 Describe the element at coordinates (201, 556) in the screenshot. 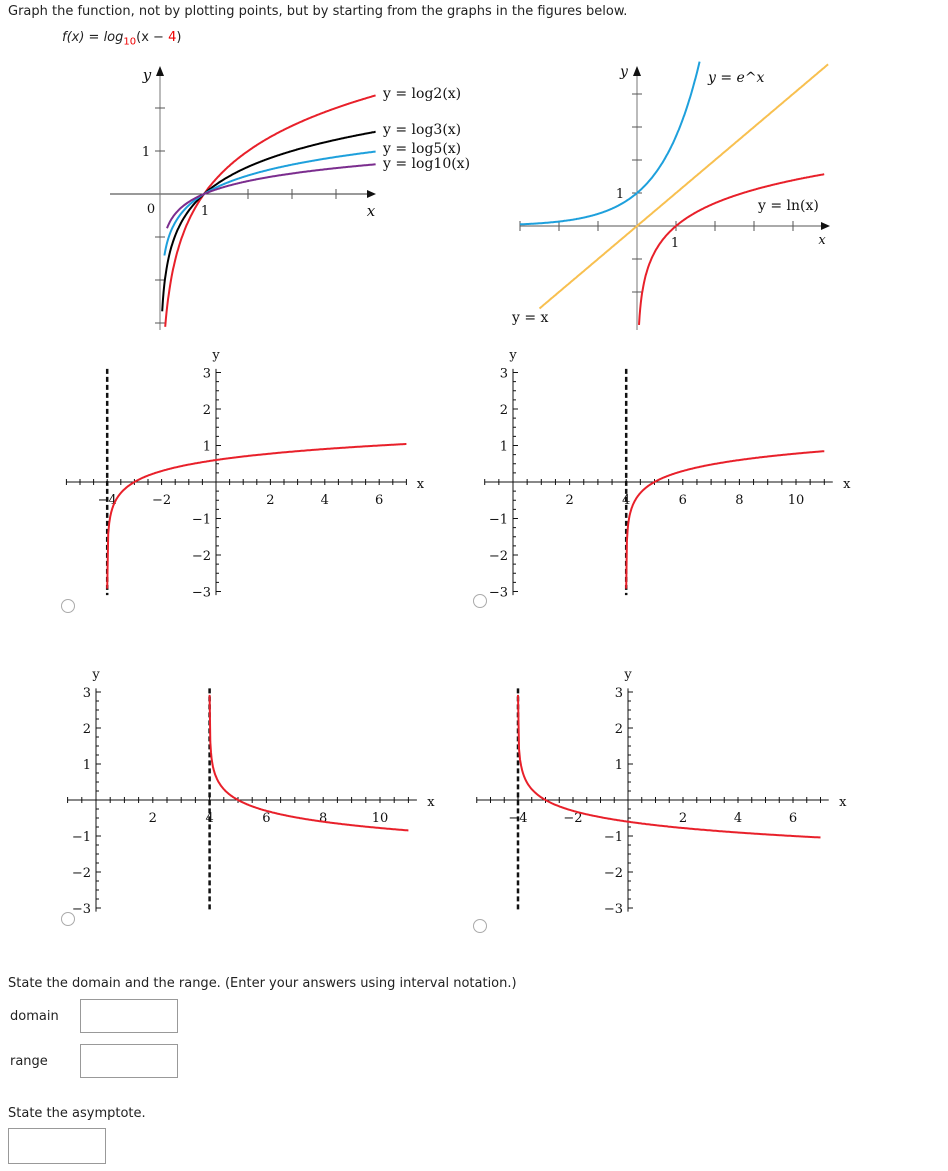

I see `option-a-y-tick-label: −2` at that location.